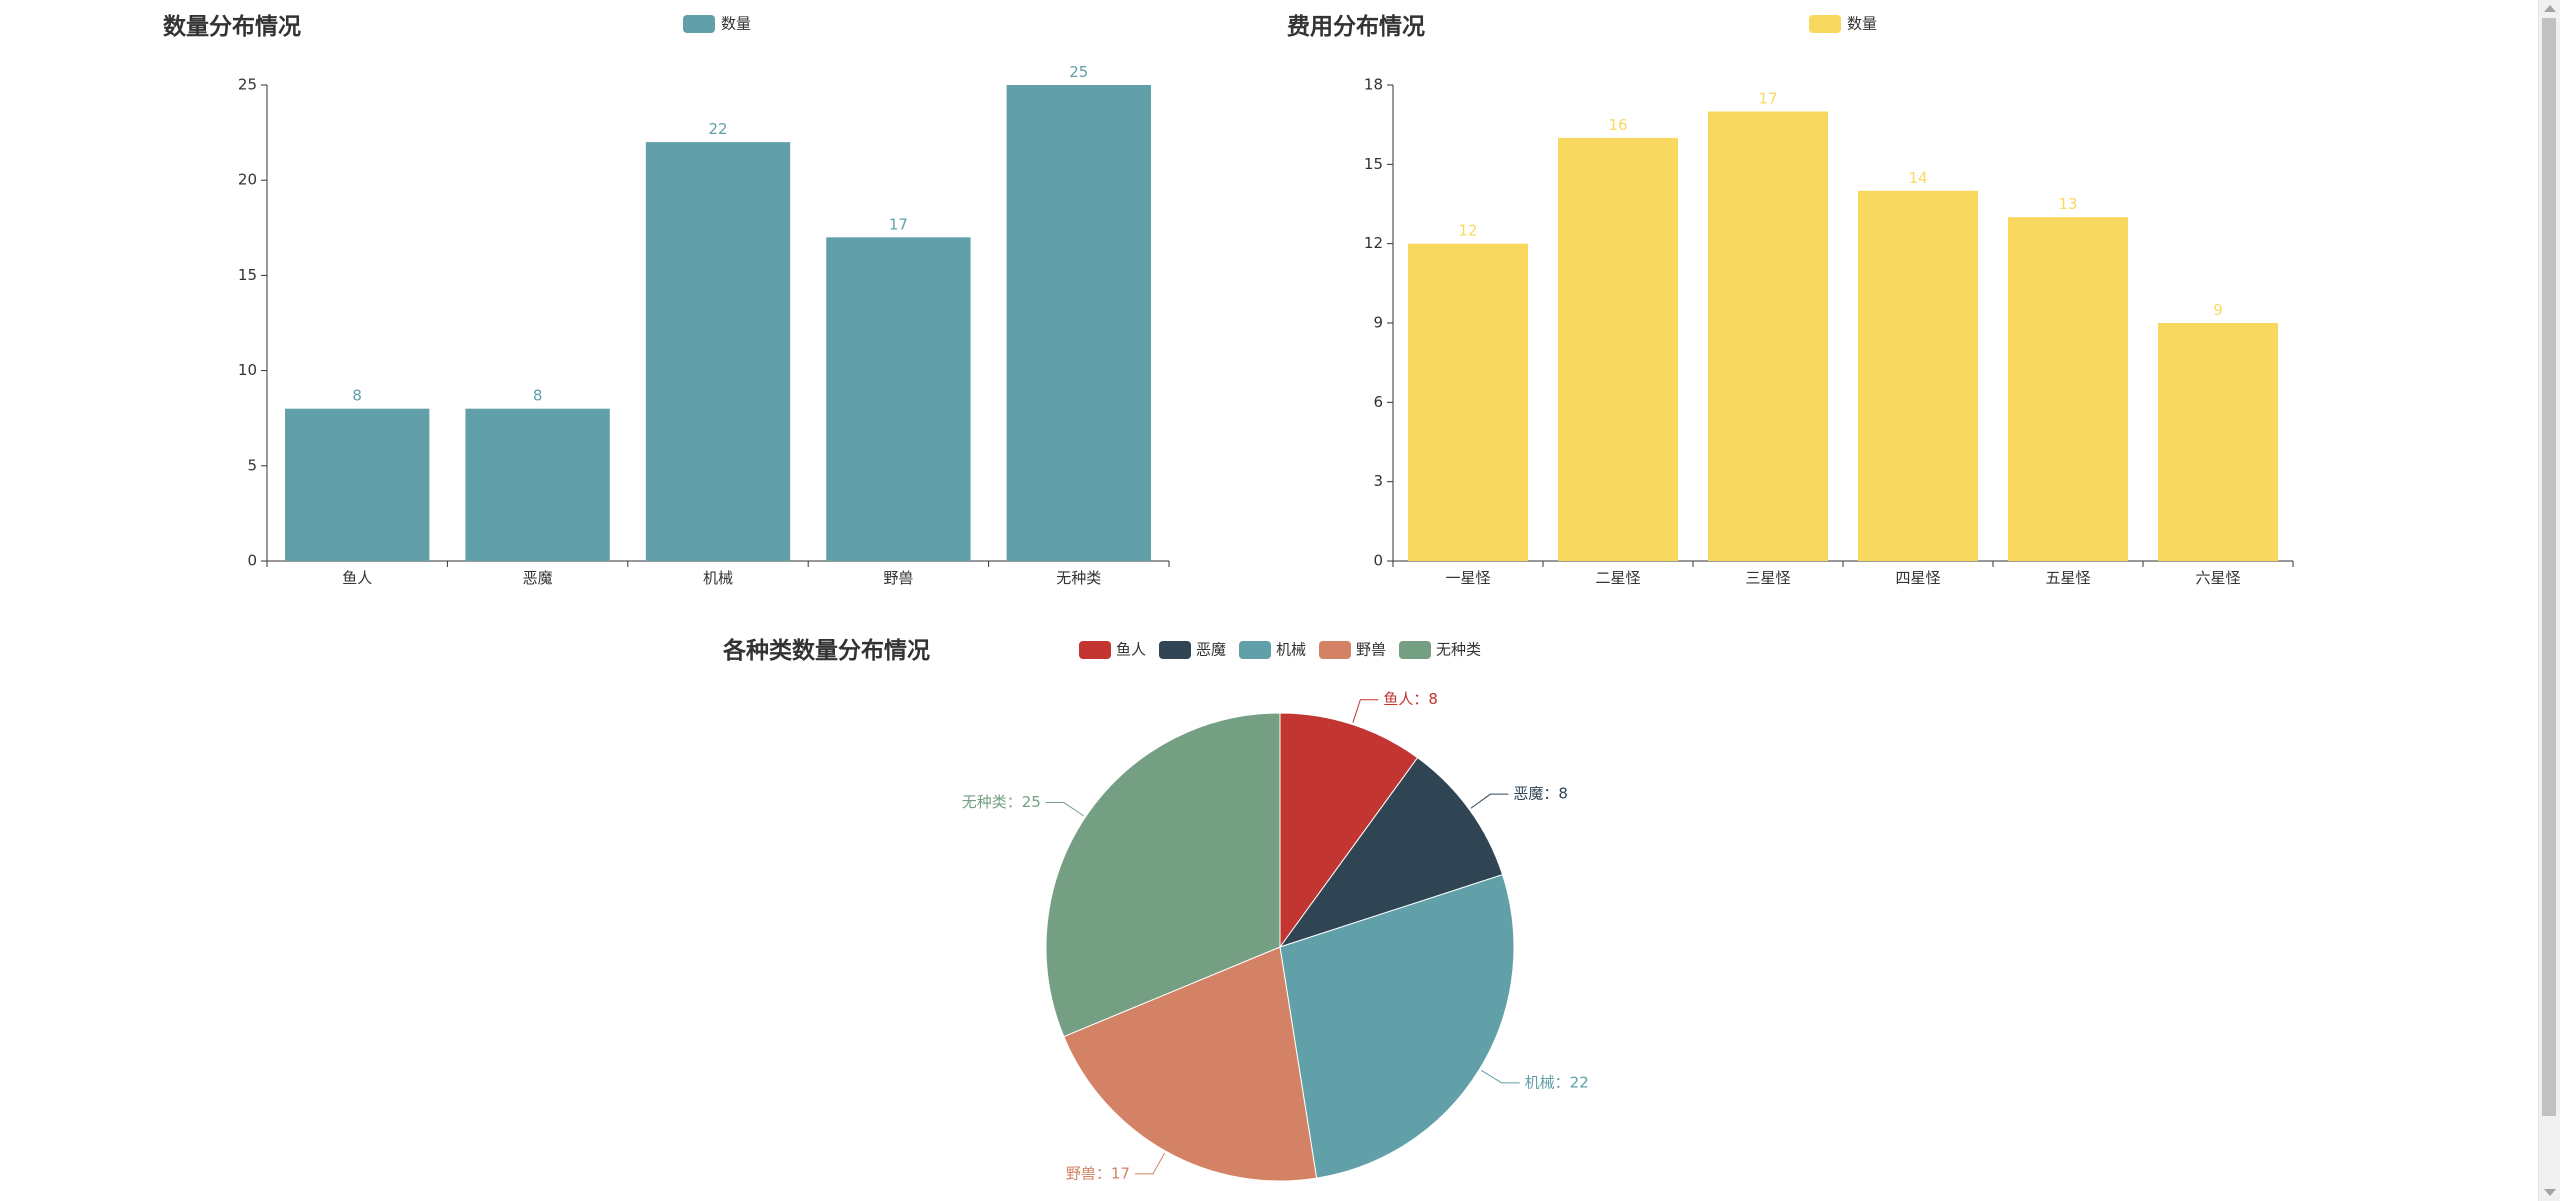 The image size is (2560, 1201). Describe the element at coordinates (2550, 1192) in the screenshot. I see `scroll-down-icon` at that location.